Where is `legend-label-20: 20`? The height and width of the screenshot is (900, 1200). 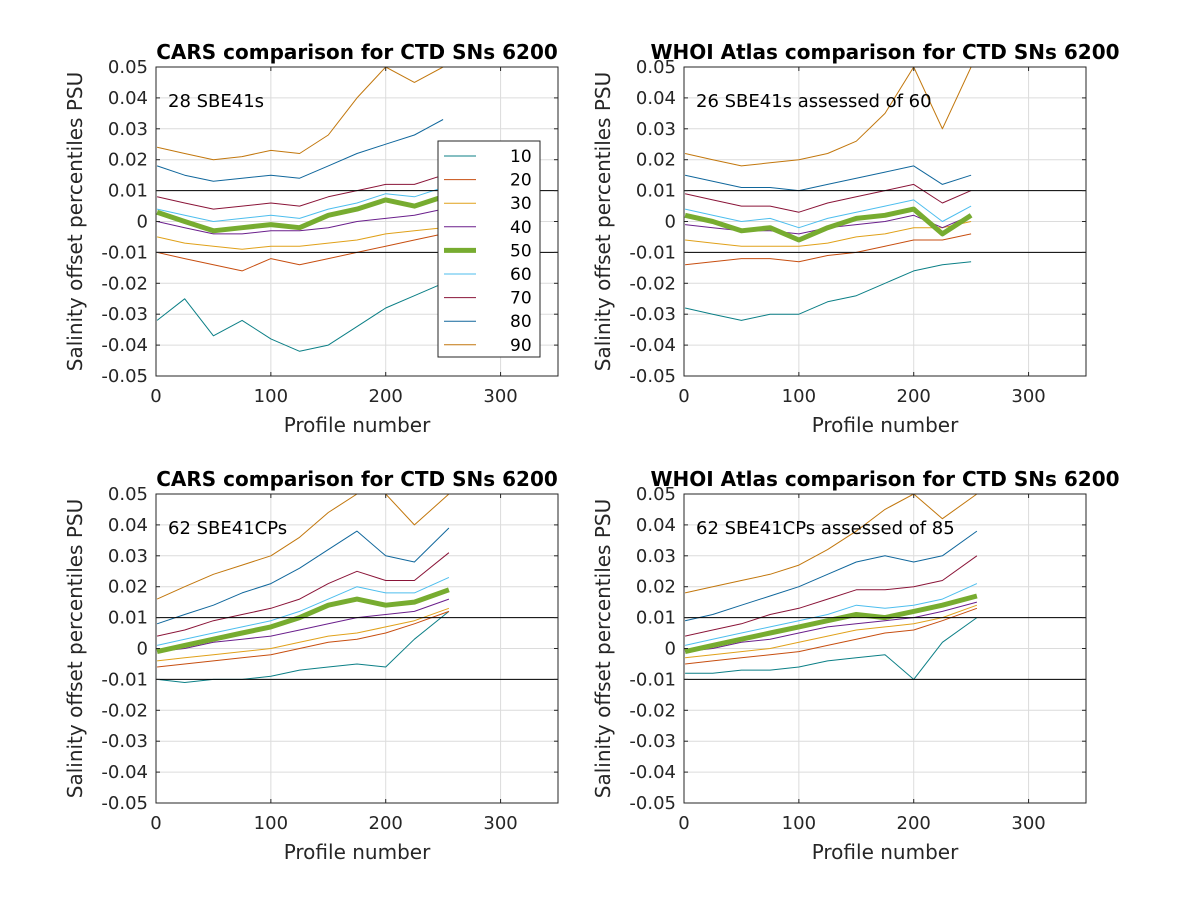 legend-label-20: 20 is located at coordinates (521, 181).